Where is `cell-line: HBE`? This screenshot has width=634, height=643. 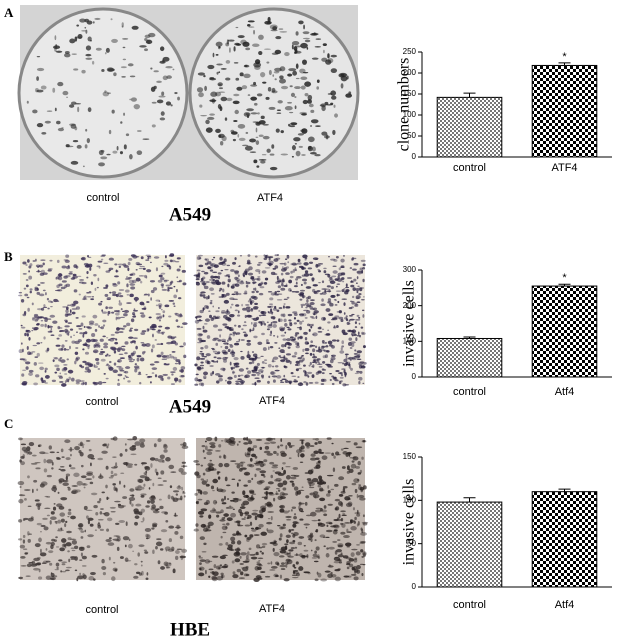 cell-line: HBE is located at coordinates (190, 629).